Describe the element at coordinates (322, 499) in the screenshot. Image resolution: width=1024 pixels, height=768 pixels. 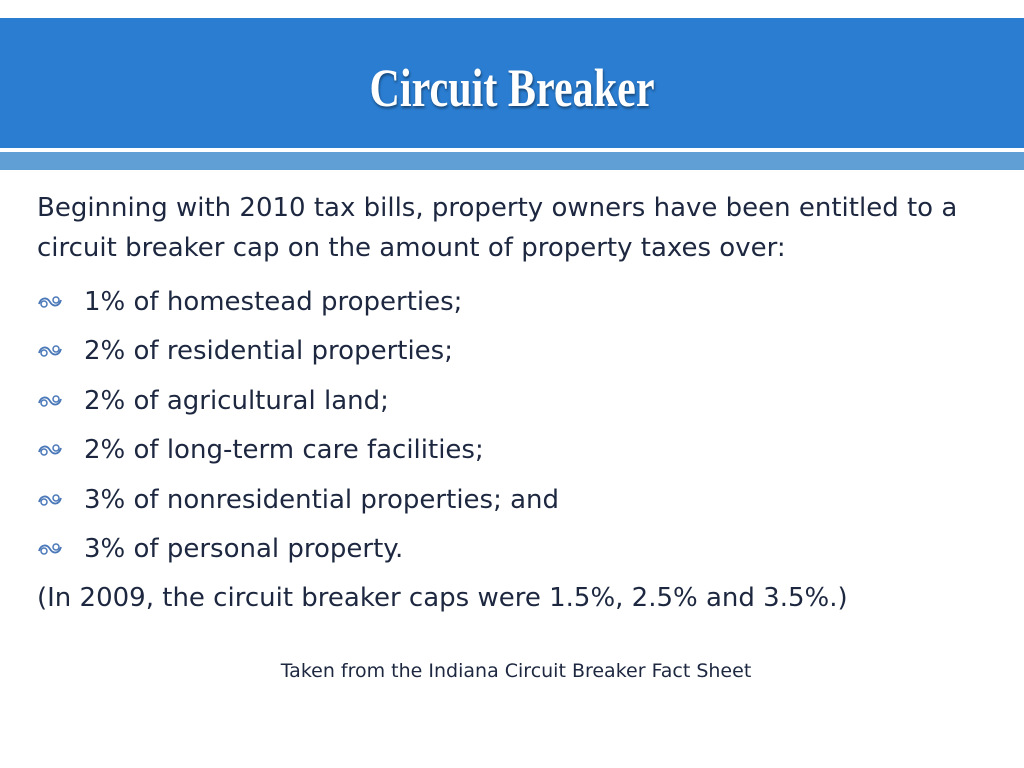
I see `bullet-text: 3% of nonresidential properties; and` at that location.